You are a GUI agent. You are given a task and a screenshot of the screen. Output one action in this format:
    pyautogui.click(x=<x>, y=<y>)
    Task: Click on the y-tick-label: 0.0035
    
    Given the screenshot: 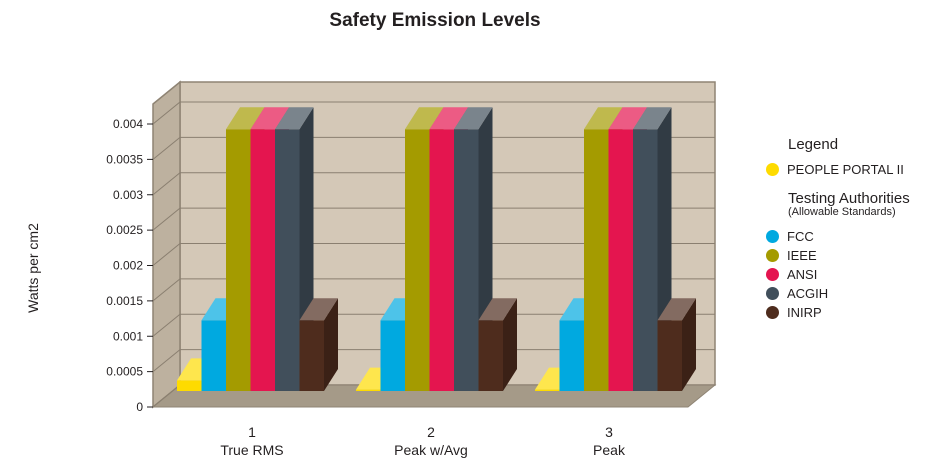 What is the action you would take?
    pyautogui.click(x=124, y=159)
    